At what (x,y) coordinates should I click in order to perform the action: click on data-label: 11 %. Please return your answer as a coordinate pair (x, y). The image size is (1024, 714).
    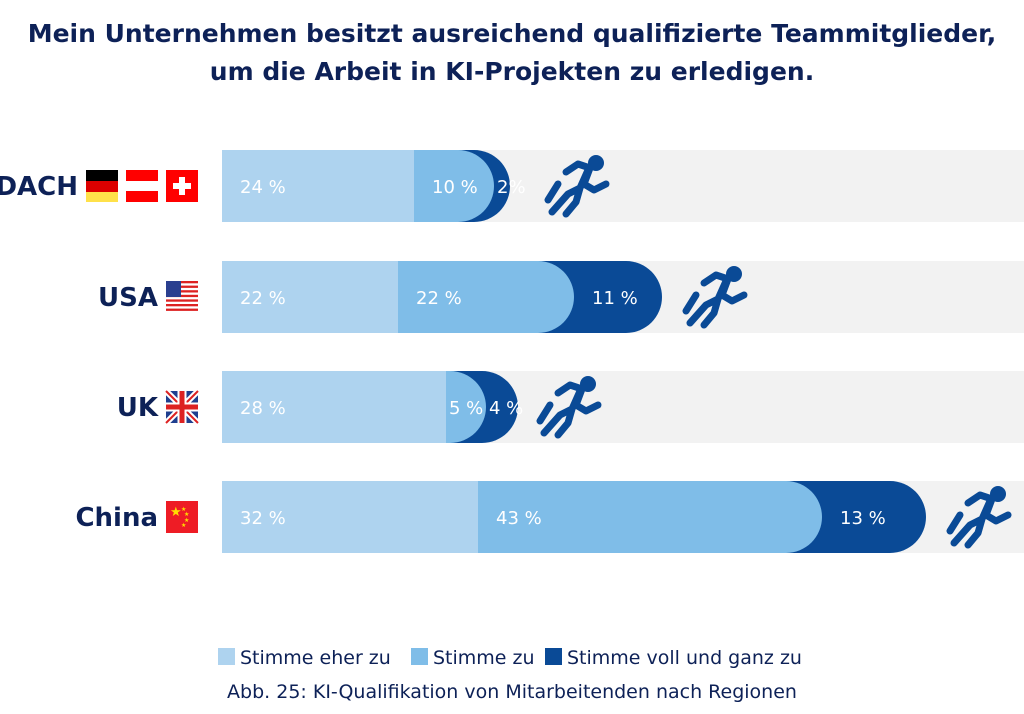
    Looking at the image, I should click on (615, 298).